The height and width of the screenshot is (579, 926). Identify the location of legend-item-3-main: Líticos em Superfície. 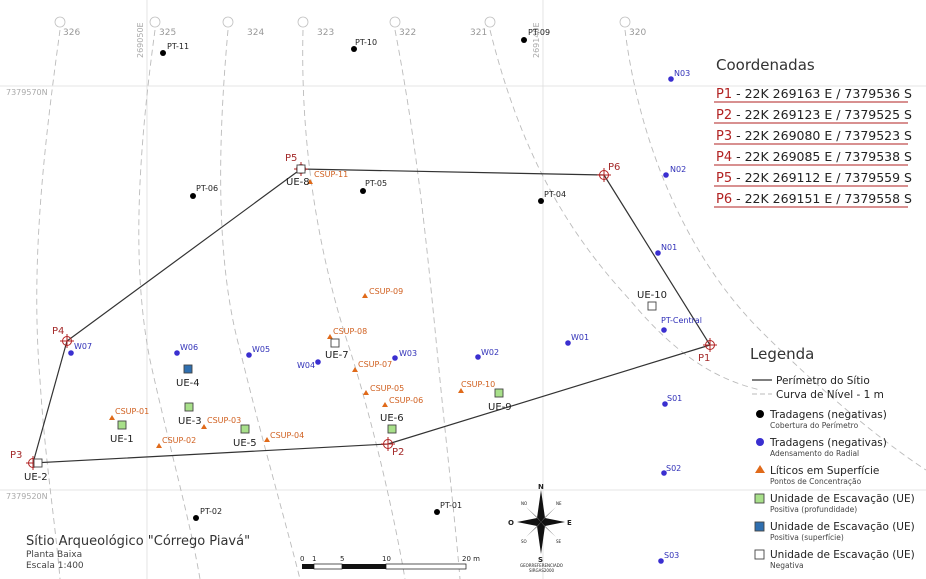
(824, 471).